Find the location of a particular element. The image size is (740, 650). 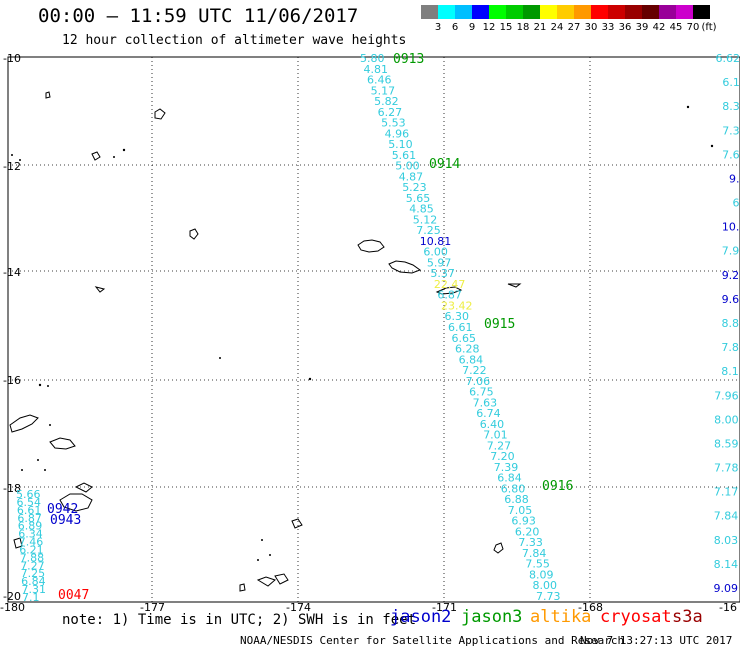

wave-height-value: 7.9 is located at coordinates (731, 251).